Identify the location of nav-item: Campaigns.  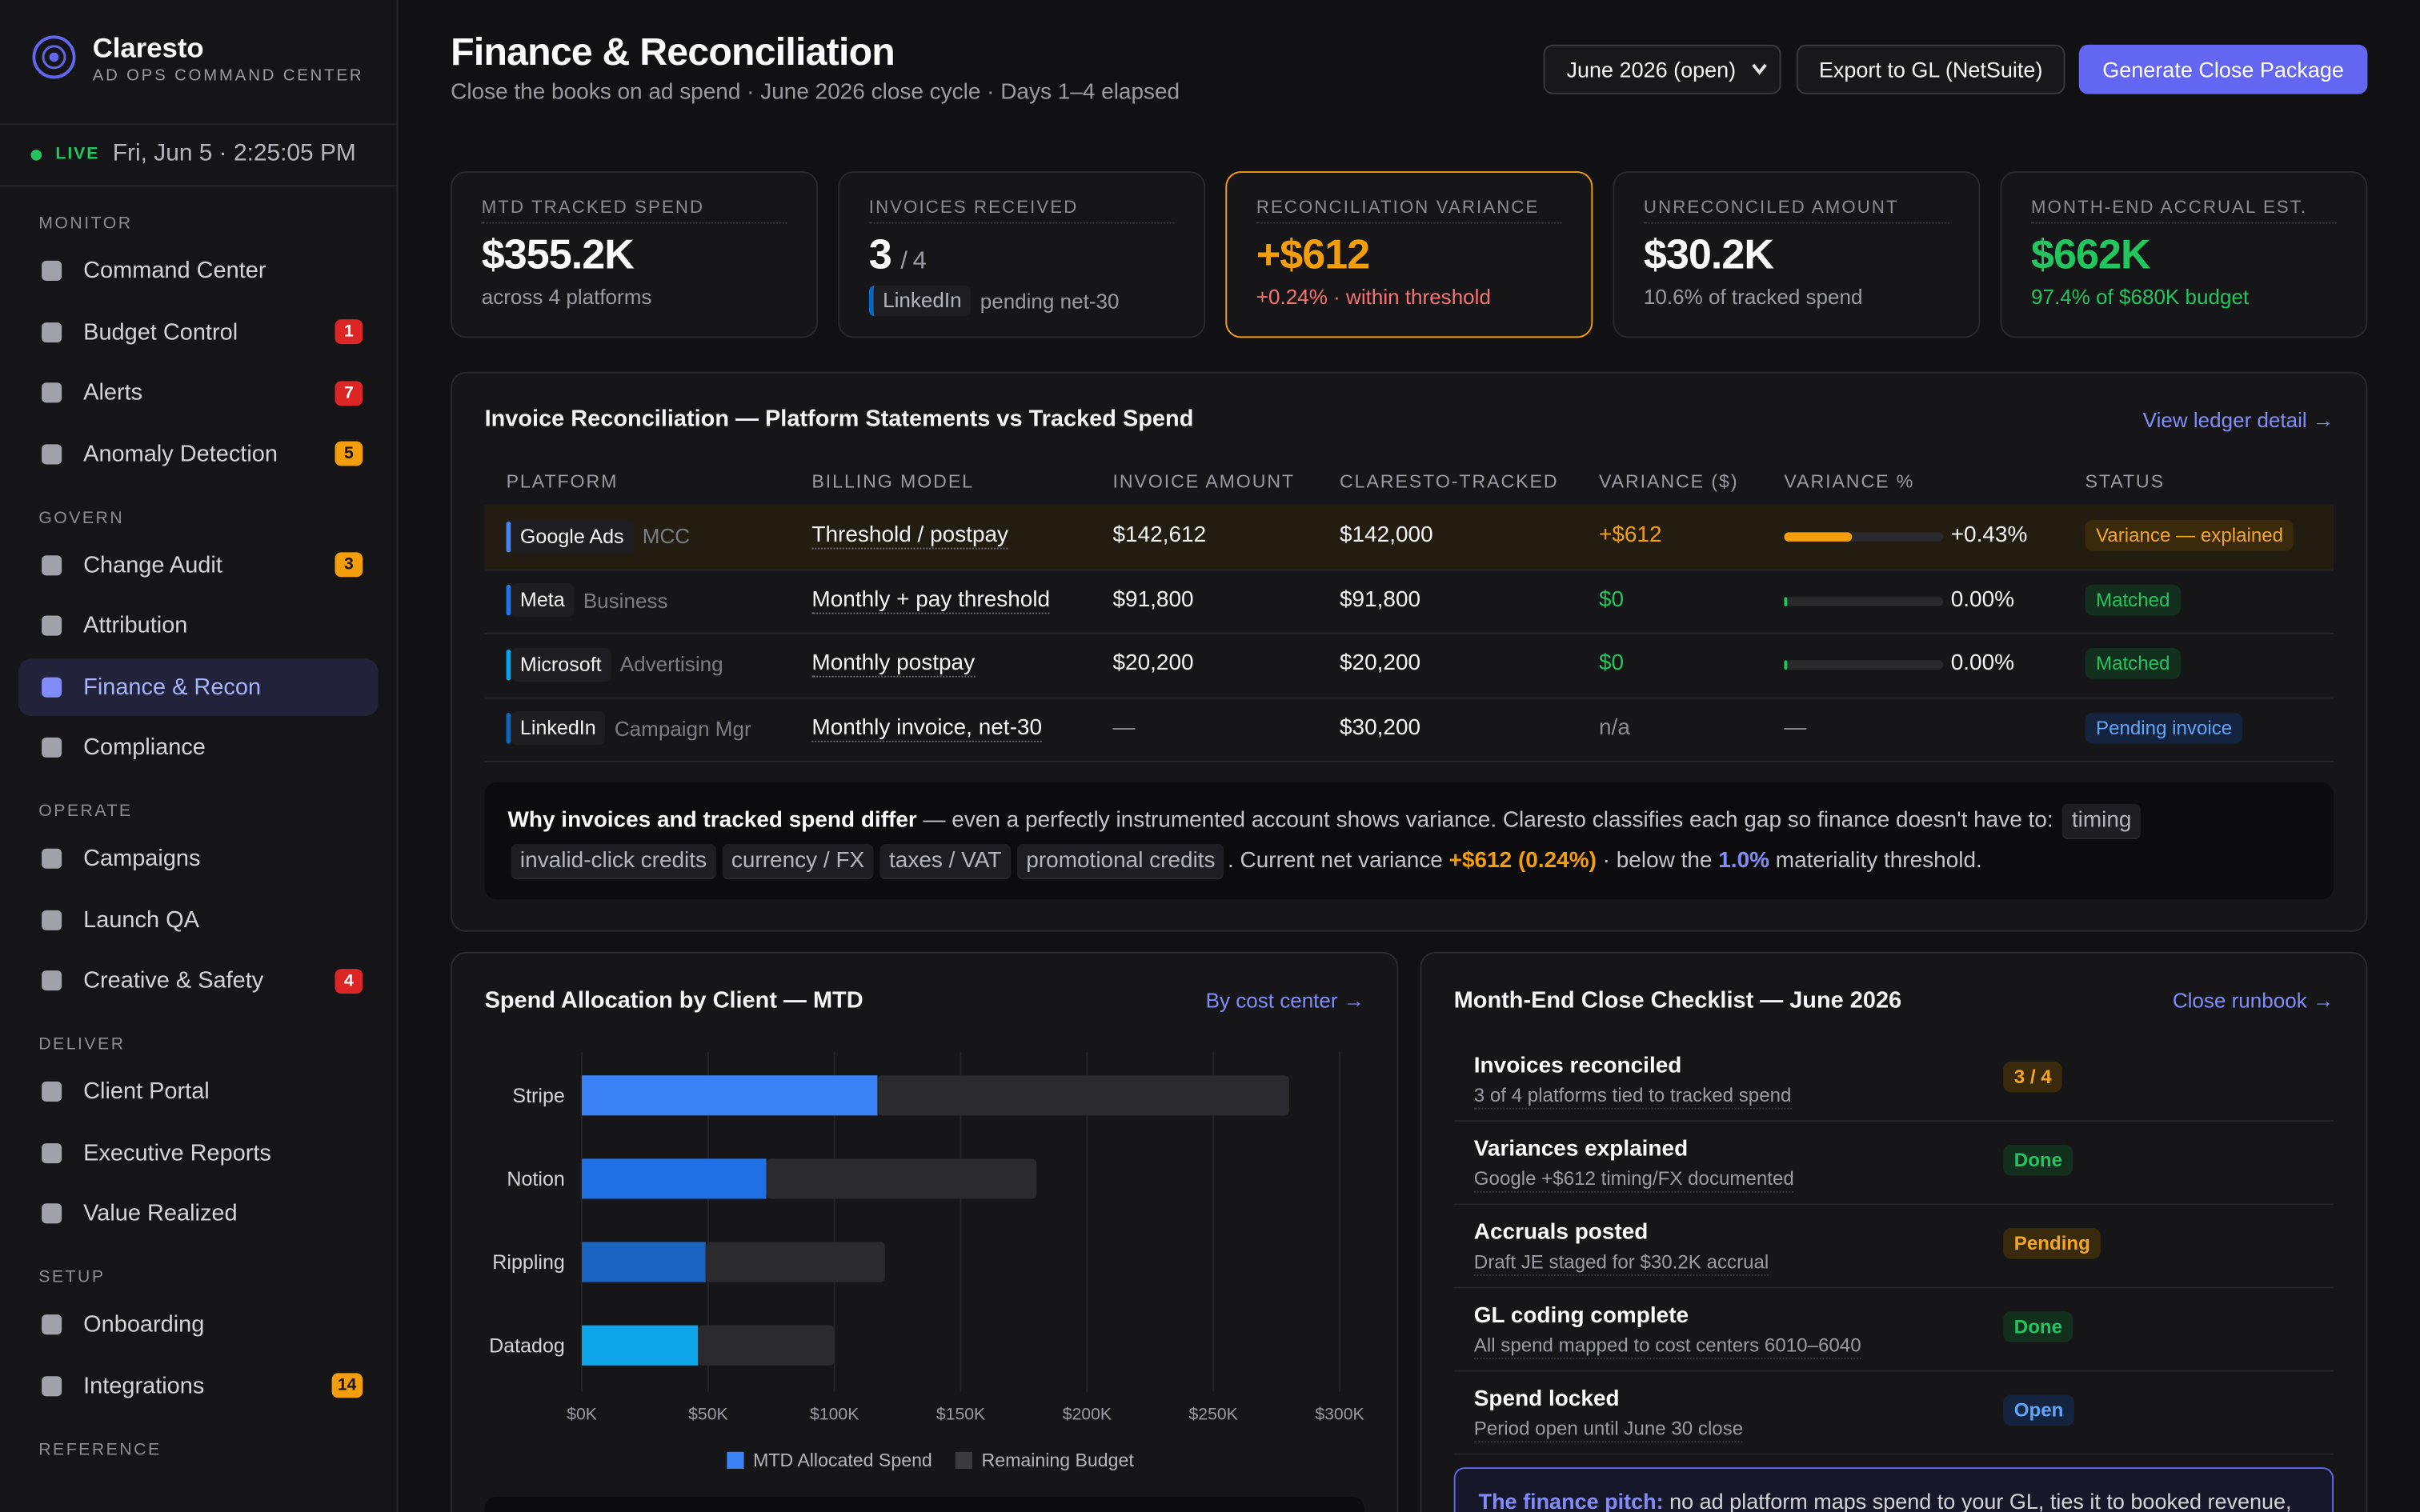
(198, 858).